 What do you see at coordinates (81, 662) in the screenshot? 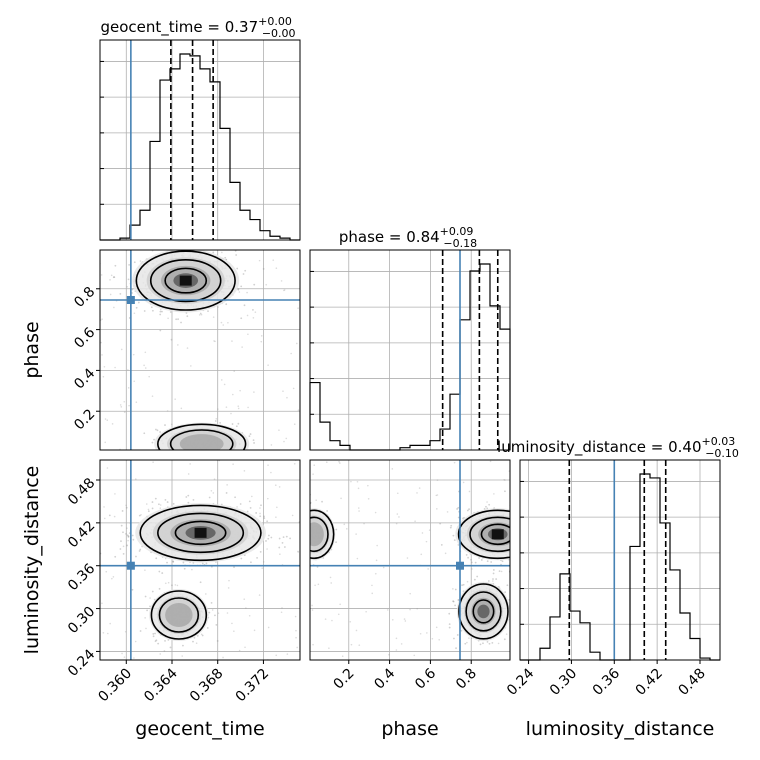
I see `y-tick-label: 0.24` at bounding box center [81, 662].